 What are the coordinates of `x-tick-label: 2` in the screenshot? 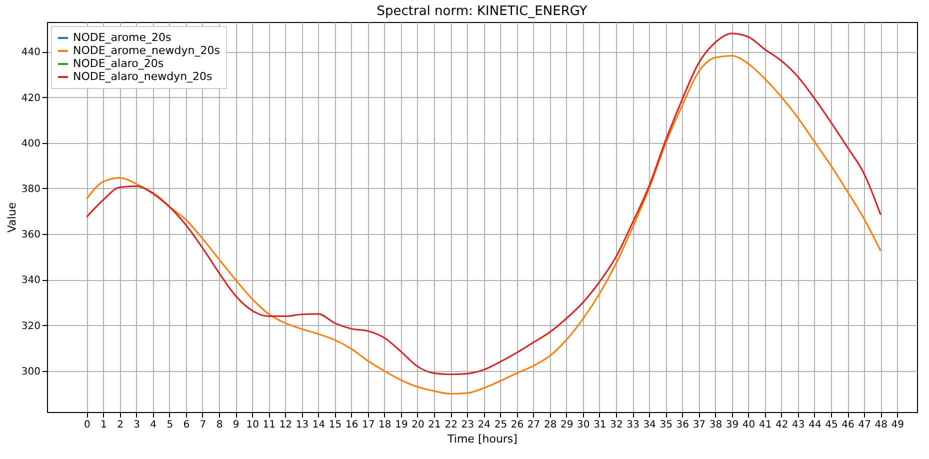 It's located at (120, 425).